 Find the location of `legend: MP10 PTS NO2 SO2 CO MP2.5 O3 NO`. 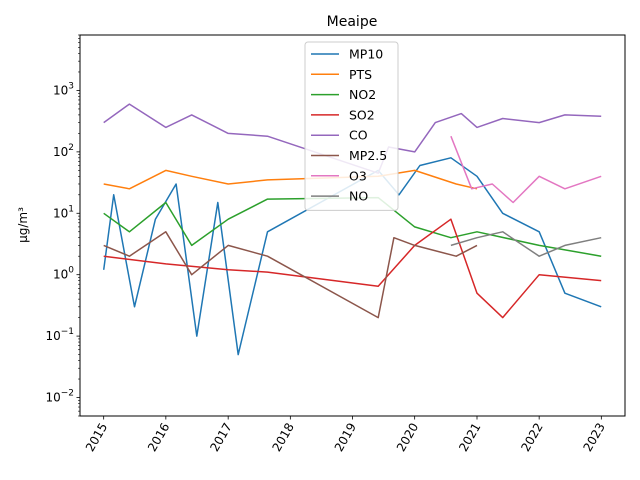

legend: MP10 PTS NO2 SO2 CO MP2.5 O3 NO is located at coordinates (351, 126).